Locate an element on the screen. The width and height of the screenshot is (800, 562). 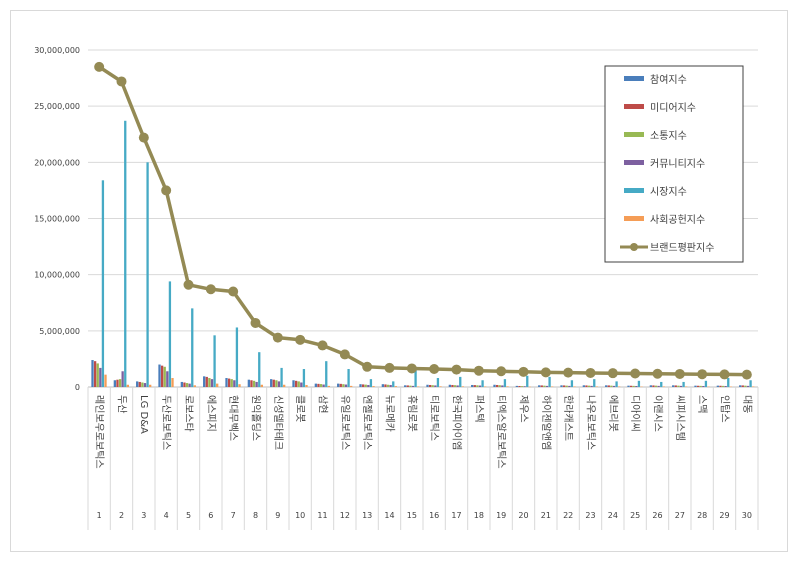
rank-label: 26 is located at coordinates (657, 515).